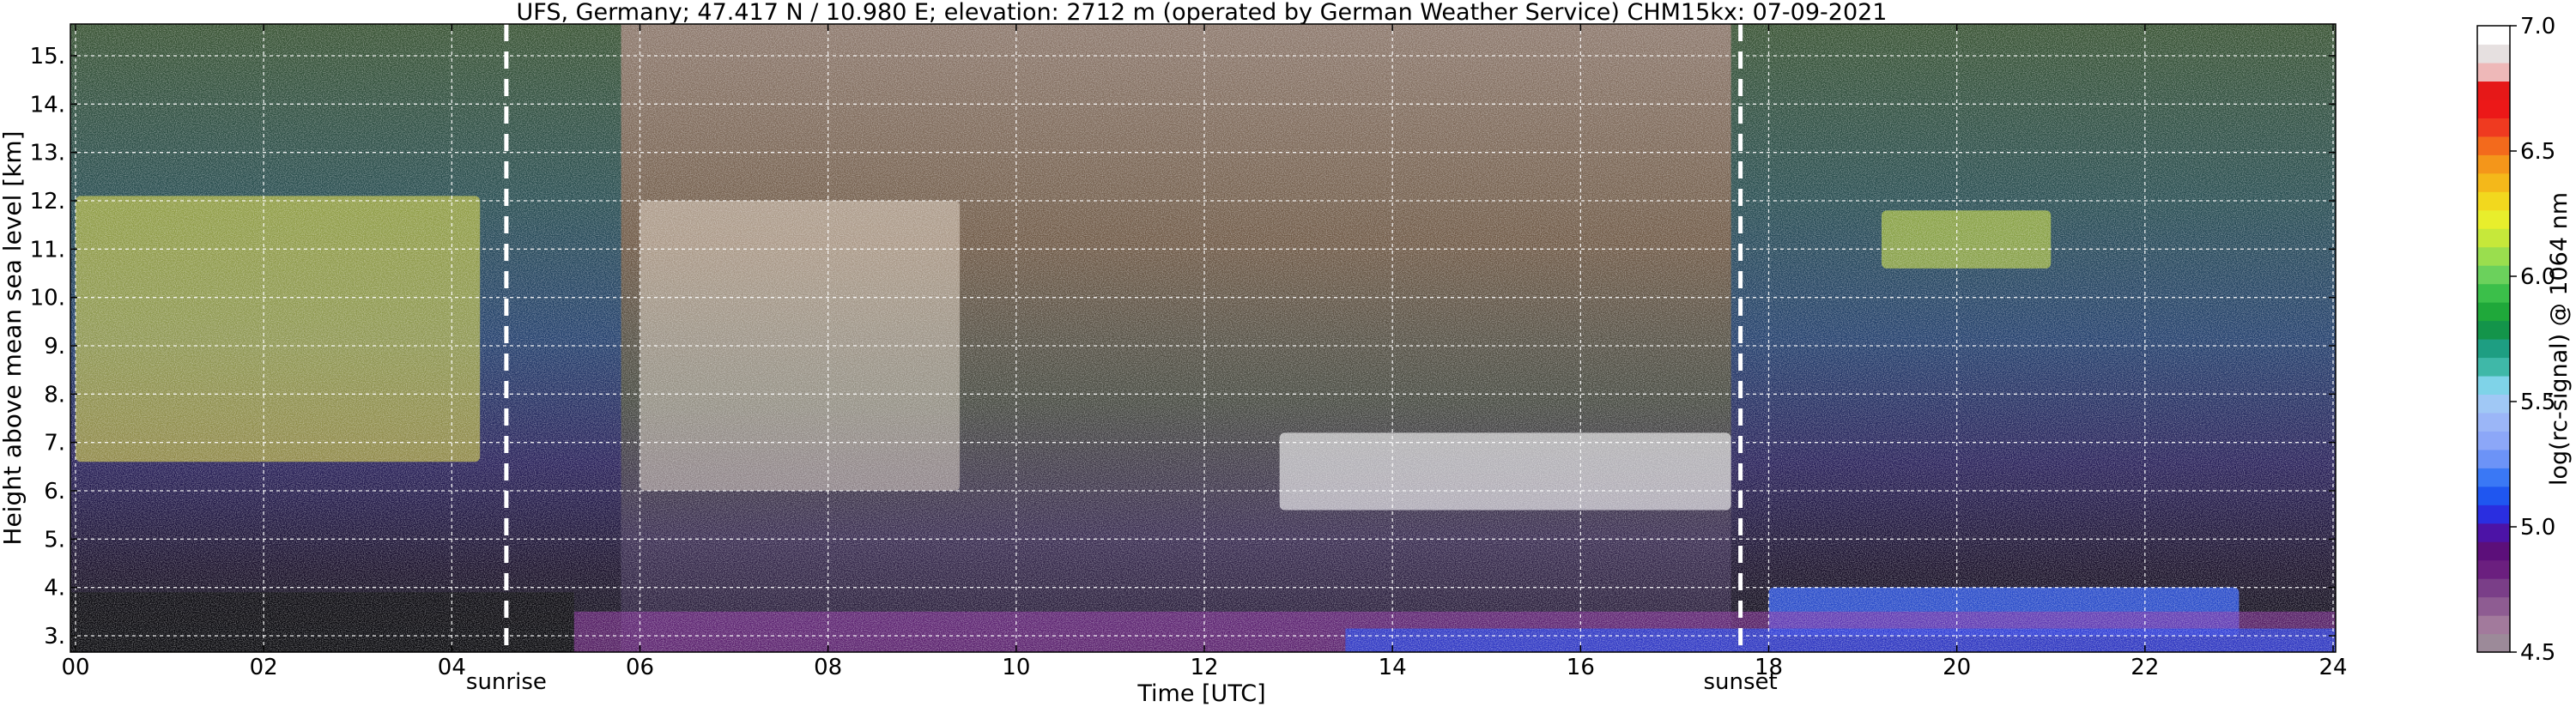  What do you see at coordinates (47, 105) in the screenshot?
I see `y-tick-label: 14.` at bounding box center [47, 105].